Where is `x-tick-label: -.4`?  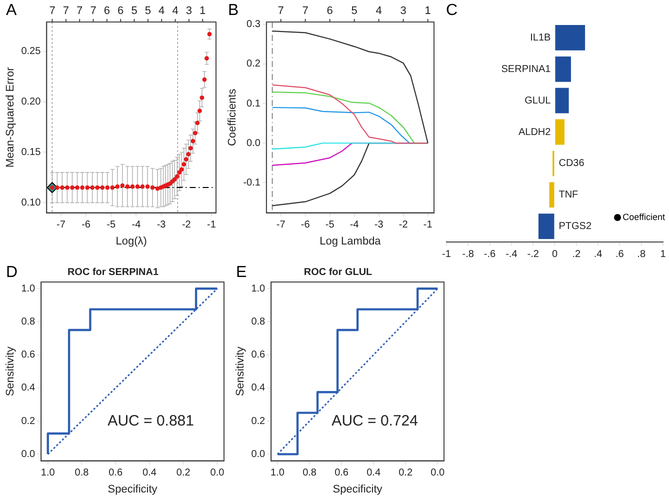 x-tick-label: -.4 is located at coordinates (512, 254).